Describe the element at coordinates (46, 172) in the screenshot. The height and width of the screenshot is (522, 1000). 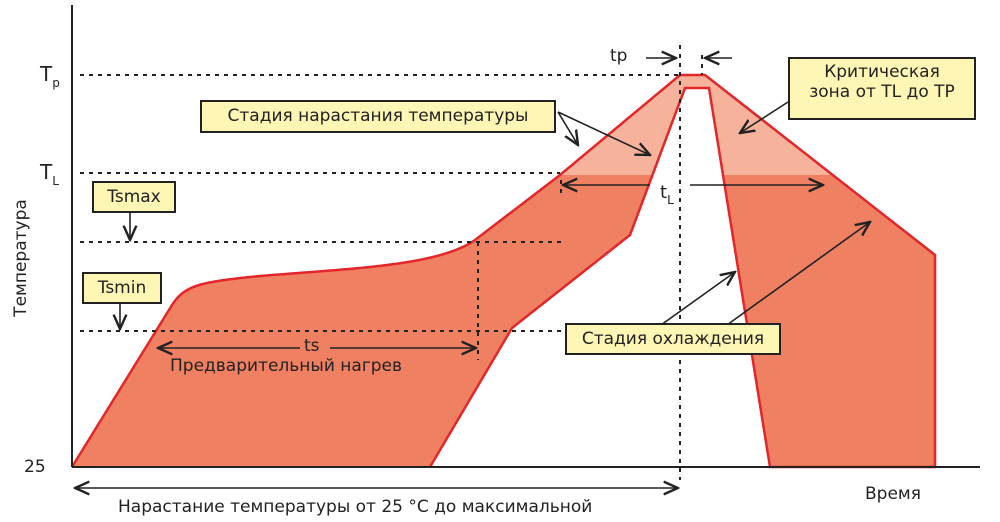
I see `tl-level-letter: T` at that location.